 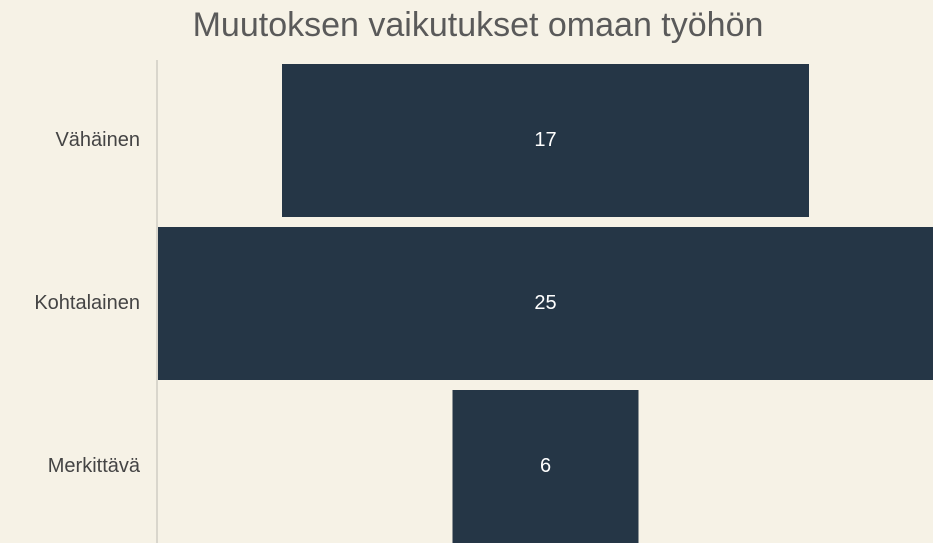 I want to click on data-label: 6, so click(x=545, y=466).